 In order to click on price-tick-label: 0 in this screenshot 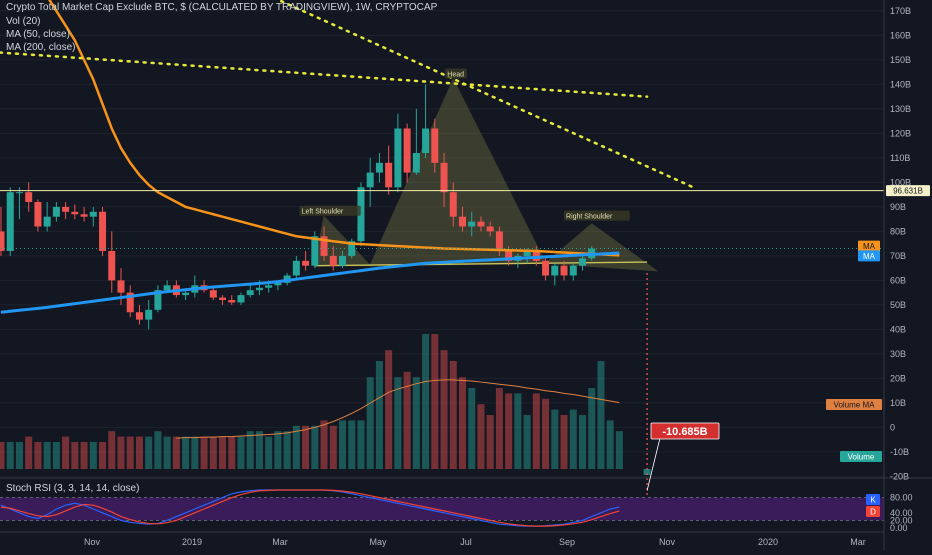, I will do `click(892, 427)`.